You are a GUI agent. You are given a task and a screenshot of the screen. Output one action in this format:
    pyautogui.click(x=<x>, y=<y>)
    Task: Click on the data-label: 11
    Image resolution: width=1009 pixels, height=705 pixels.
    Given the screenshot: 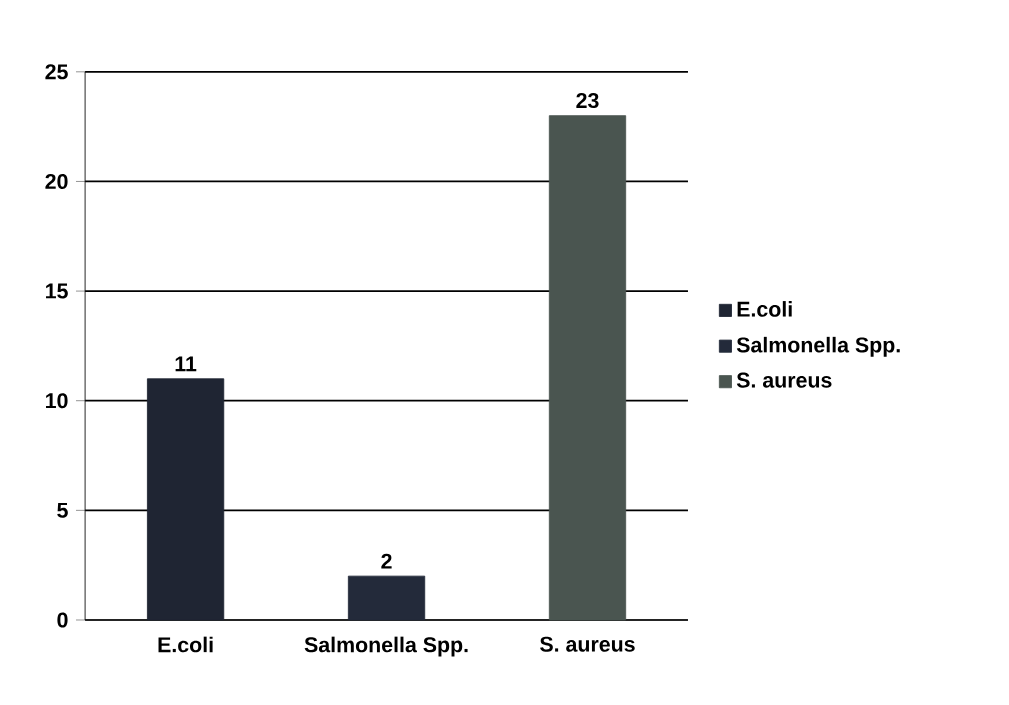 What is the action you would take?
    pyautogui.click(x=186, y=364)
    